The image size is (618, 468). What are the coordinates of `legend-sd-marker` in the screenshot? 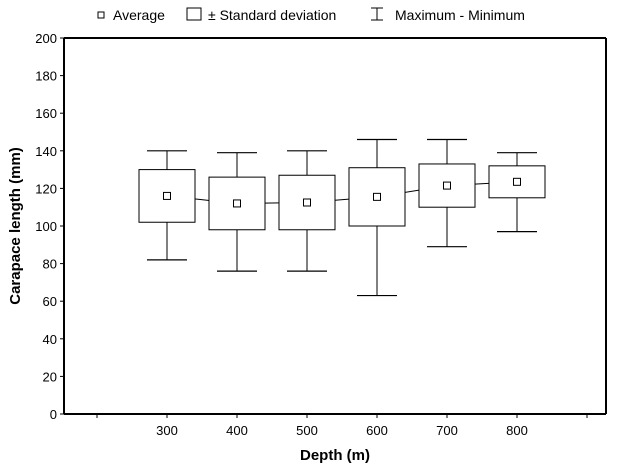 It's located at (194, 14).